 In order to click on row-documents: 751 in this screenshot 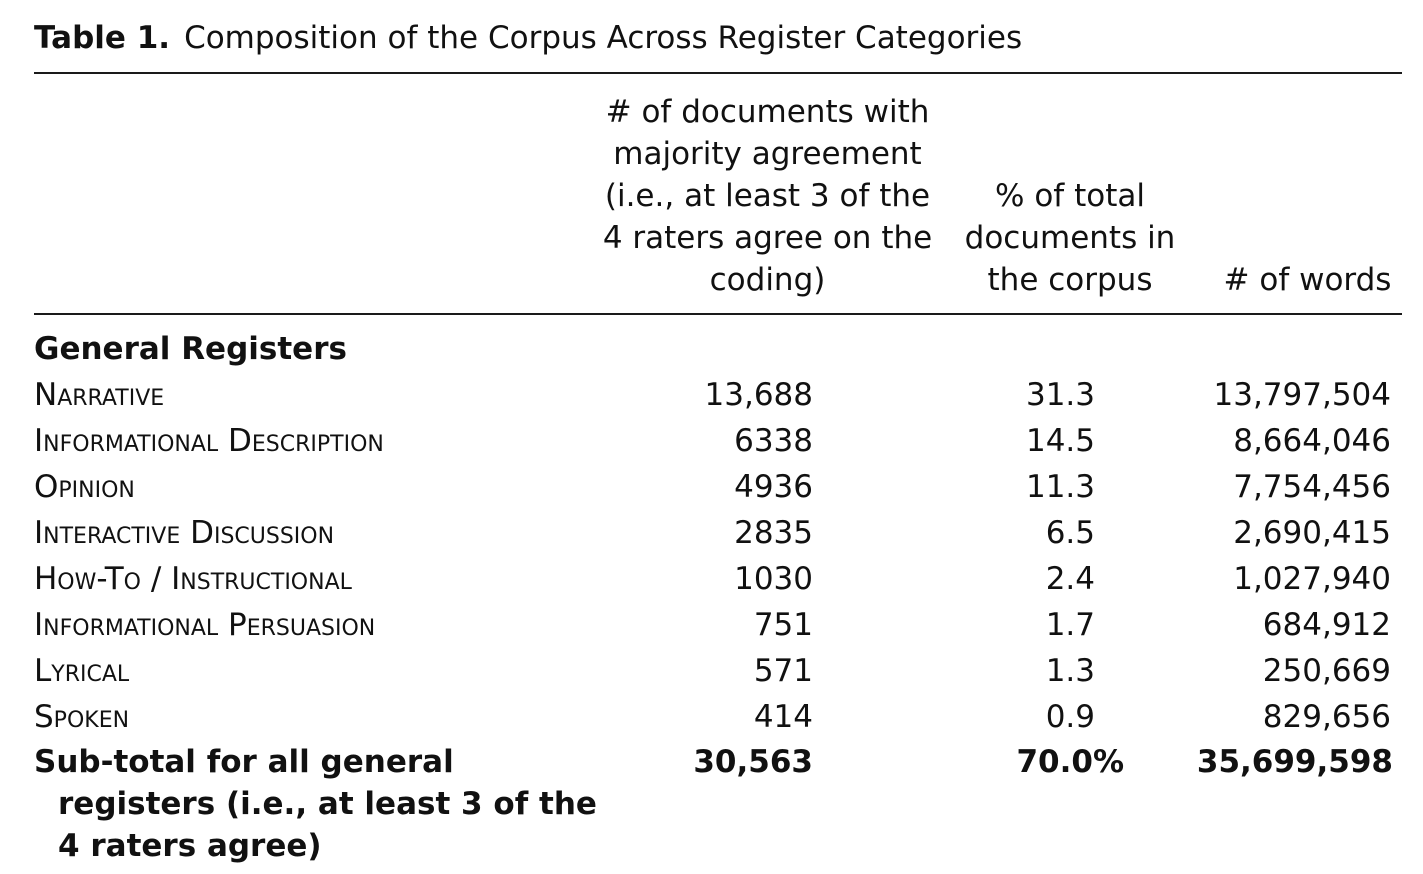, I will do `click(783, 625)`.